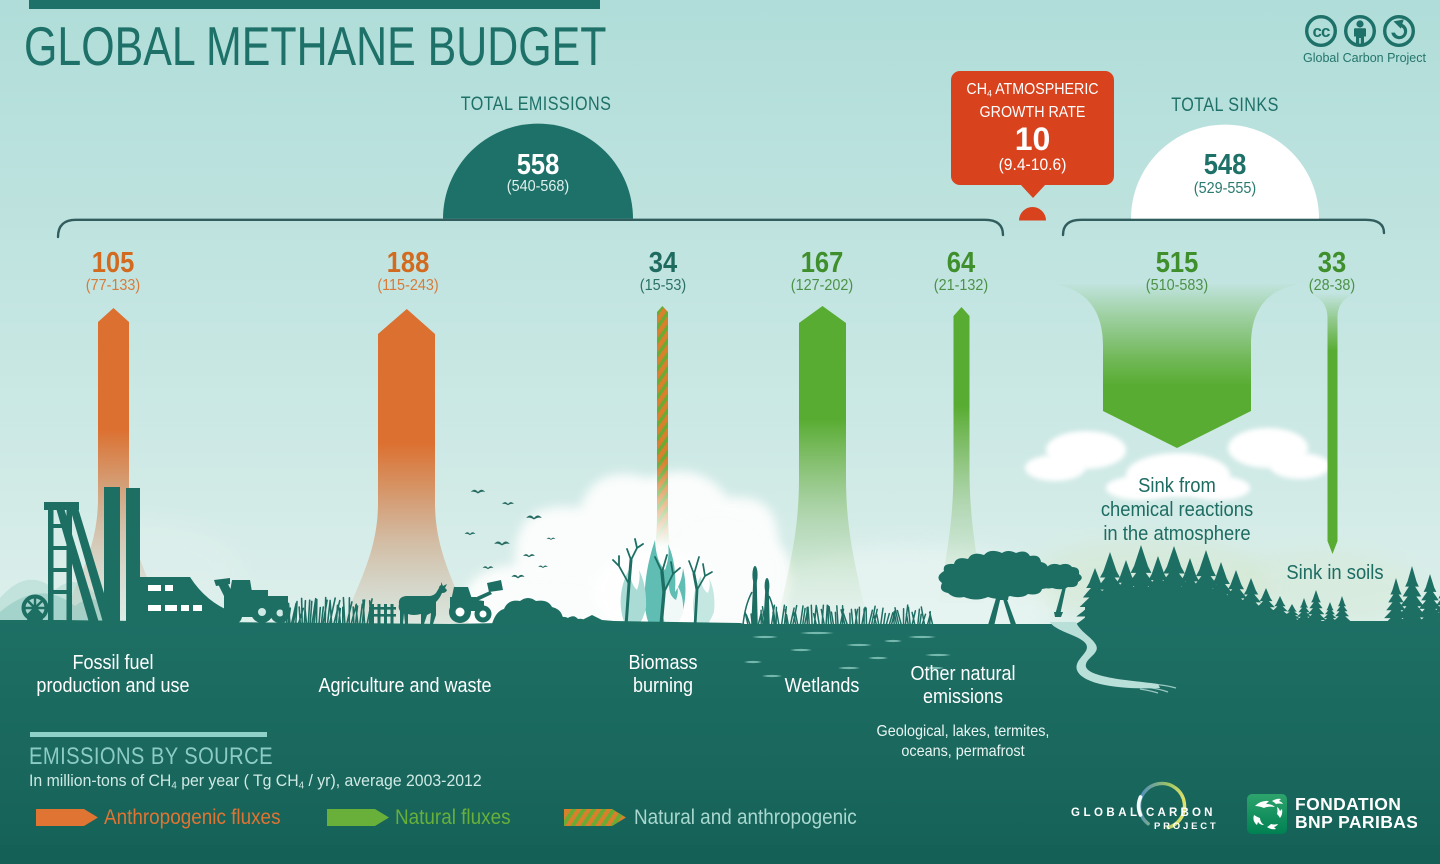  Describe the element at coordinates (1356, 822) in the screenshot. I see `svg-text: BNP PARIBAS` at that location.